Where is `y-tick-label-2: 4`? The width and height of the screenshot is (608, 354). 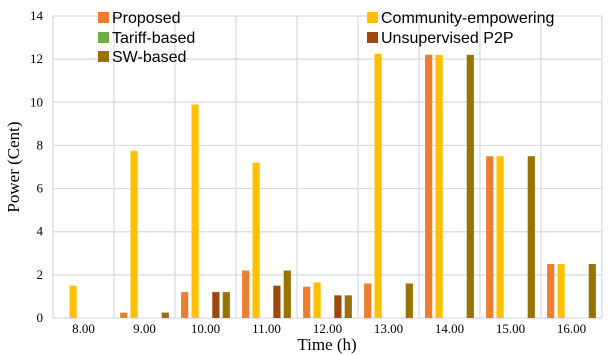
y-tick-label-2: 4 is located at coordinates (40, 231).